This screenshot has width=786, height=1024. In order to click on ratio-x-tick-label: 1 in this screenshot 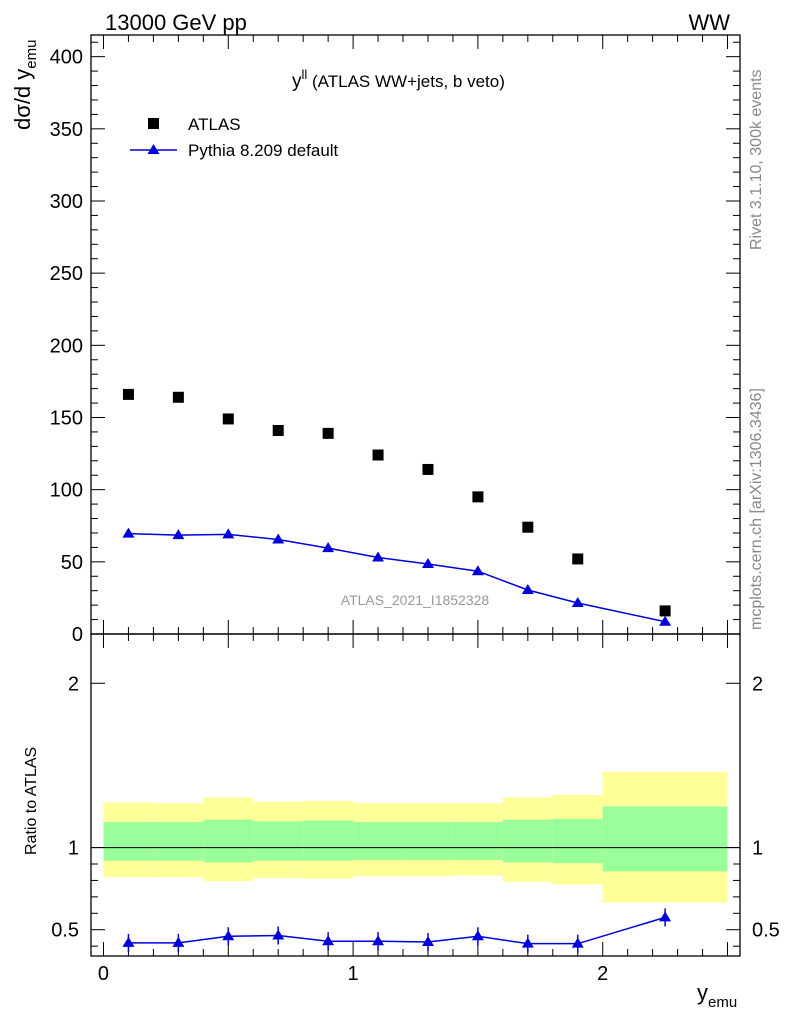, I will do `click(353, 974)`.